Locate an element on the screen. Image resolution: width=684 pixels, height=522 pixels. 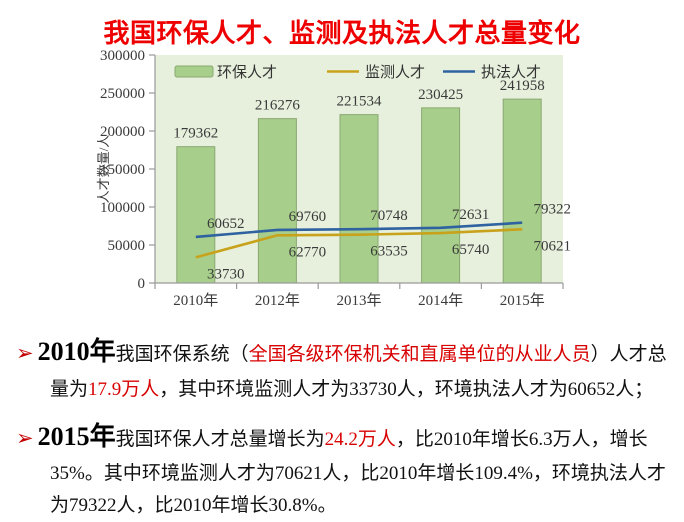
monitor-value-label: 63535 is located at coordinates (389, 252).